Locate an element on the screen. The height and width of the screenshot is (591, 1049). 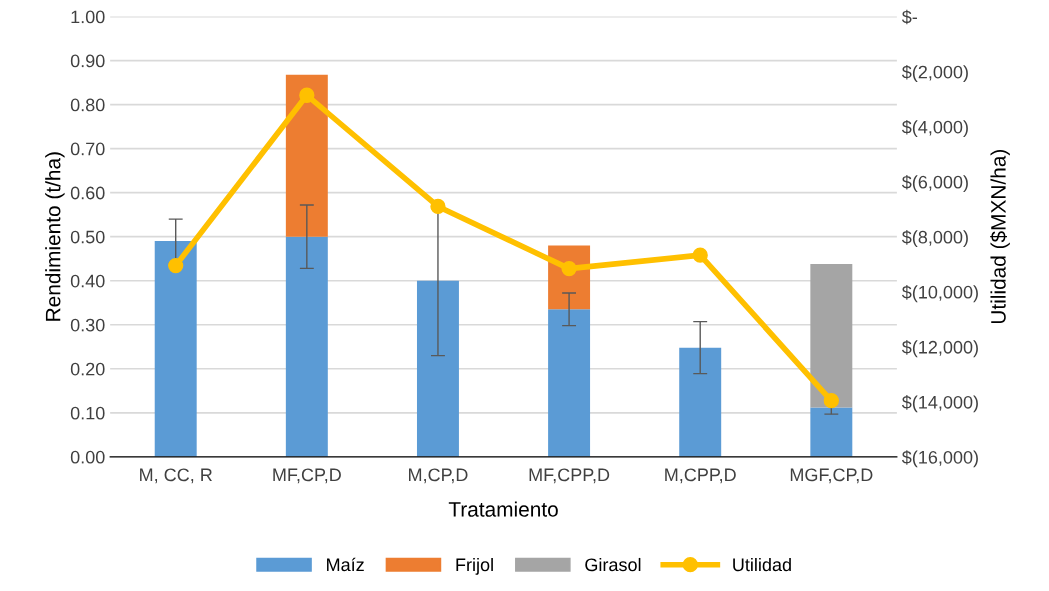
y2-tick-label: $(4,000) is located at coordinates (934, 128).